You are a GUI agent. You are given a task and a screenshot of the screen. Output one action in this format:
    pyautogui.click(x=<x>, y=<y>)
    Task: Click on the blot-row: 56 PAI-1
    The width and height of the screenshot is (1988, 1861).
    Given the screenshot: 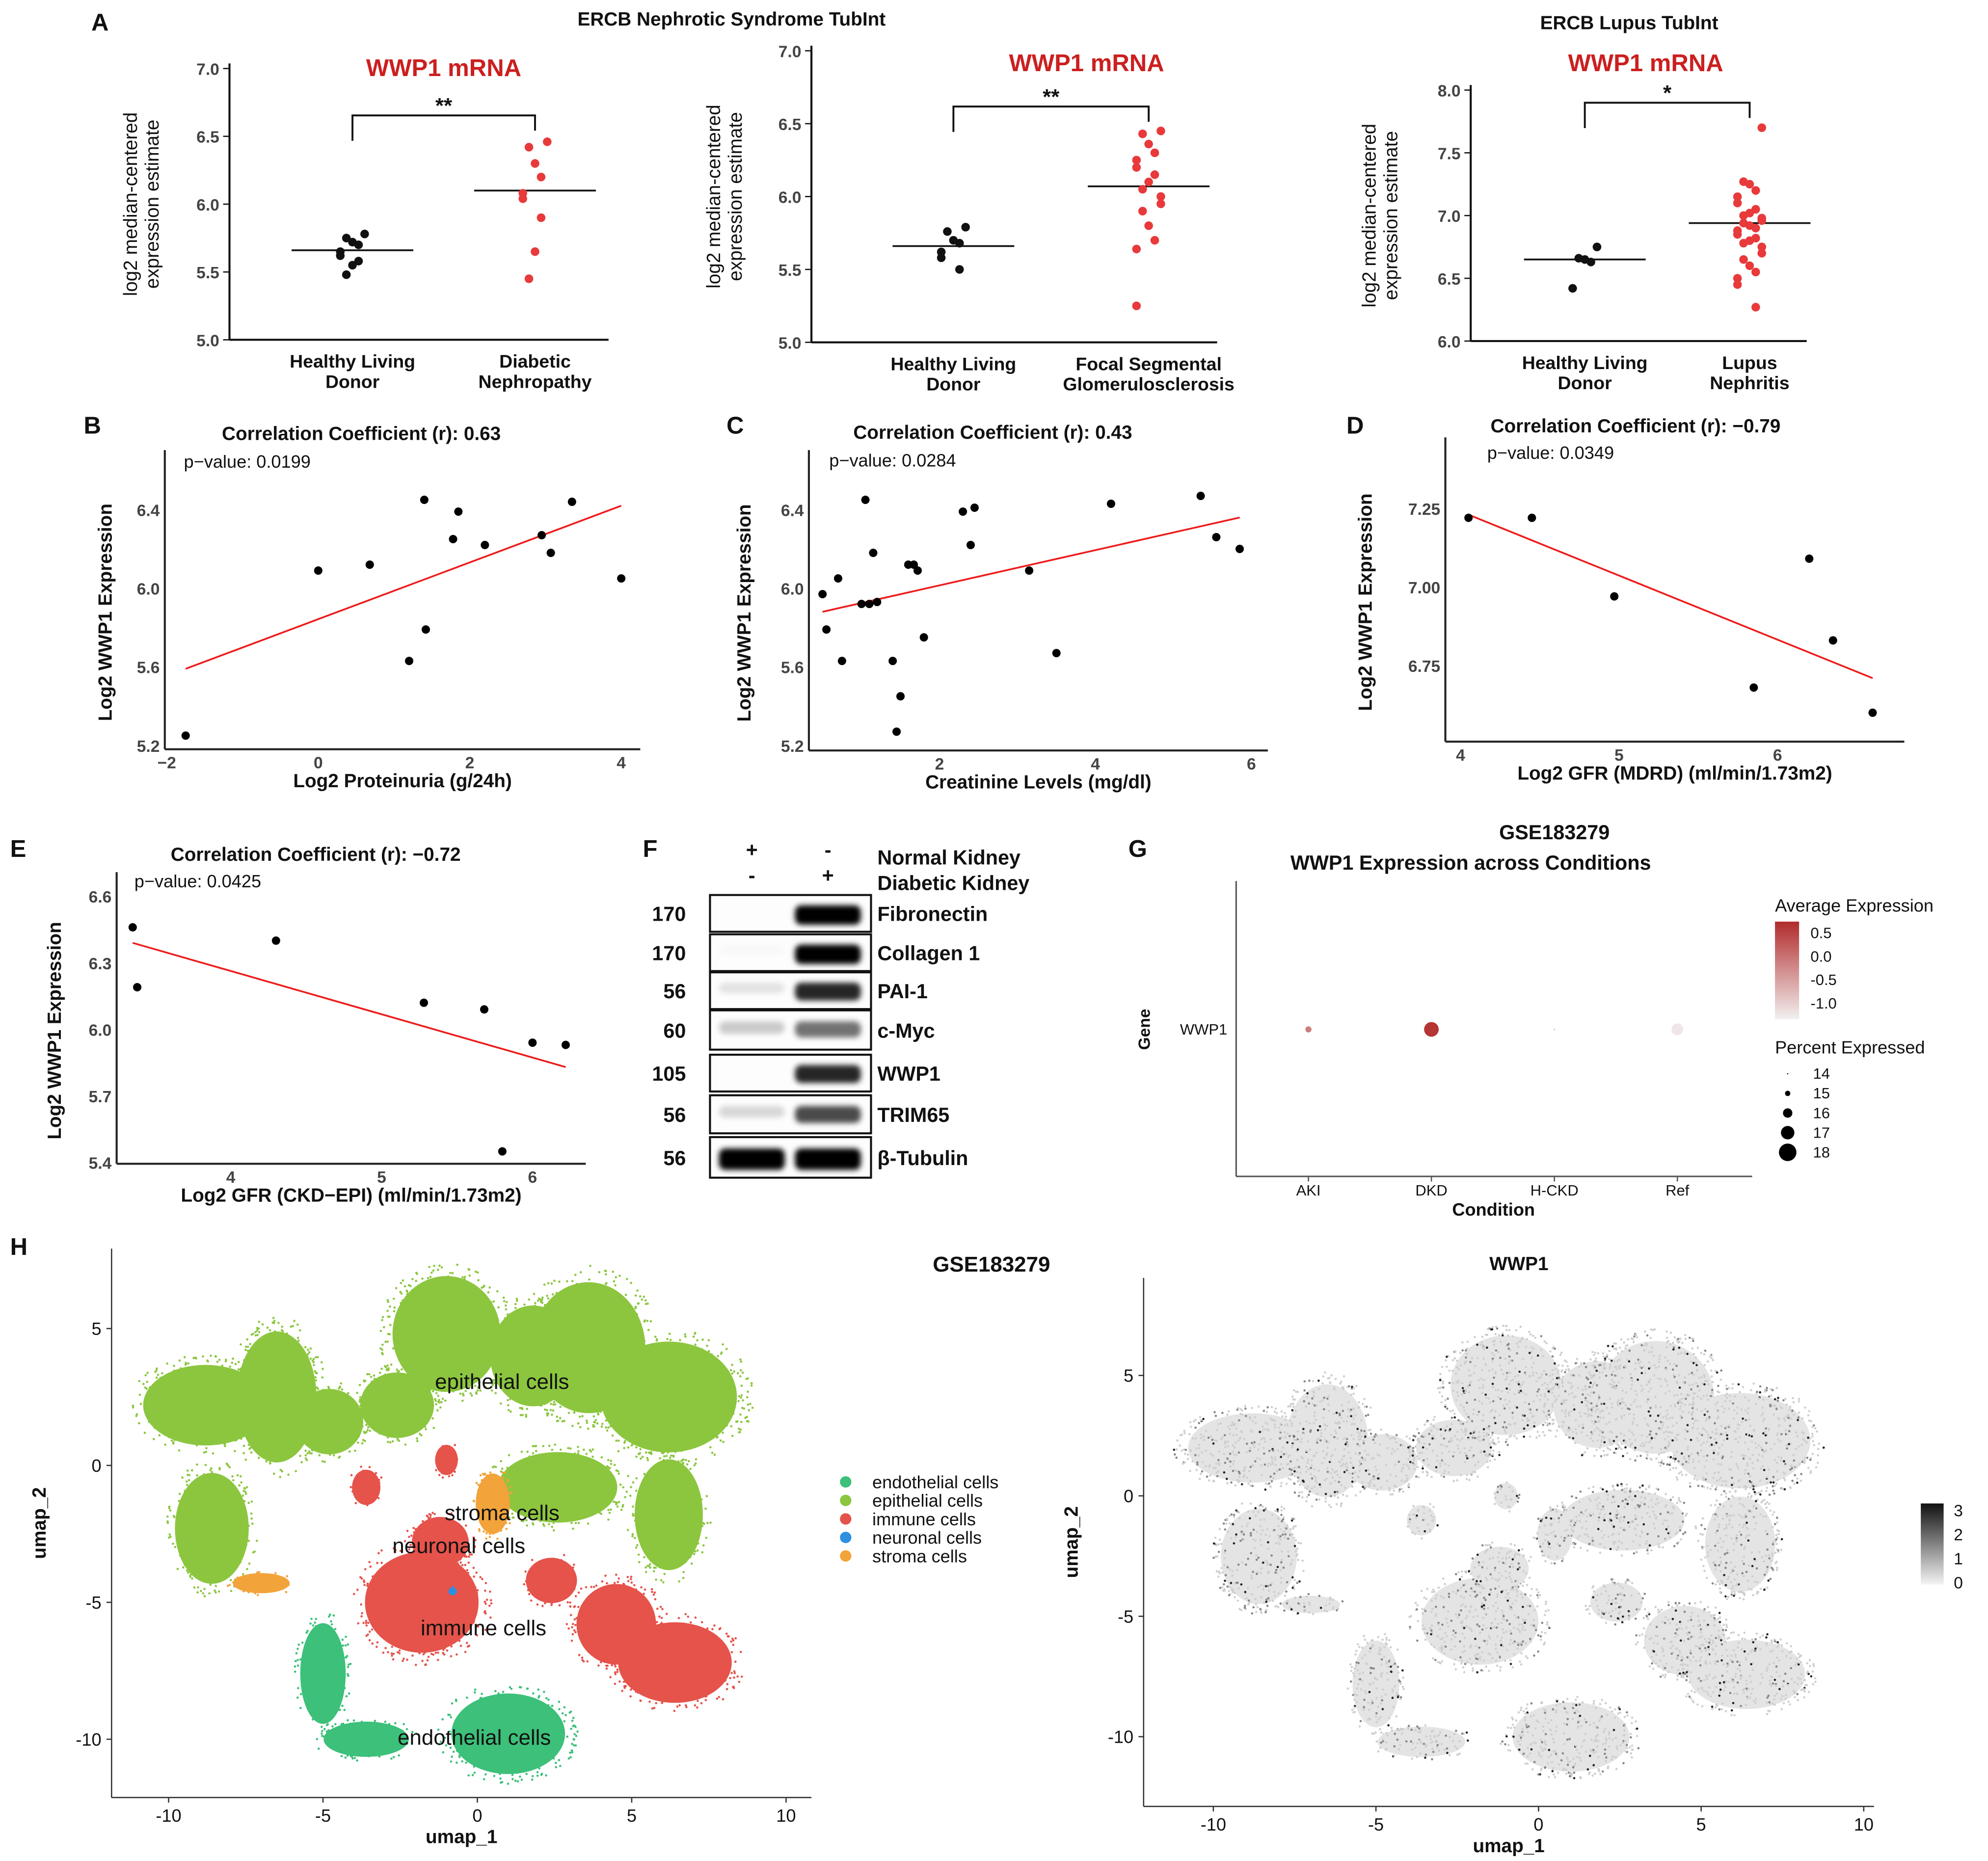 What is the action you would take?
    pyautogui.click(x=795, y=990)
    